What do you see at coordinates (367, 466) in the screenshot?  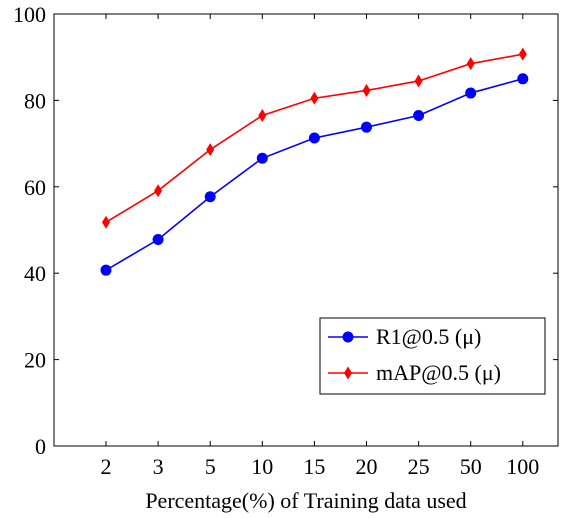 I see `x-tick-label: 20` at bounding box center [367, 466].